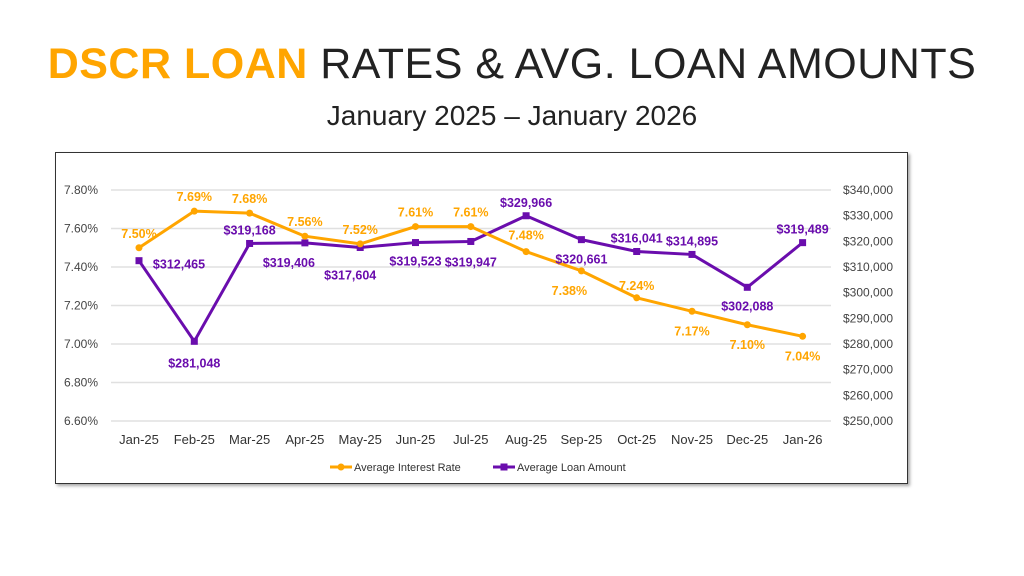 This screenshot has height=576, width=1024. Describe the element at coordinates (250, 230) in the screenshot. I see `loan-data-label: $319,168` at that location.